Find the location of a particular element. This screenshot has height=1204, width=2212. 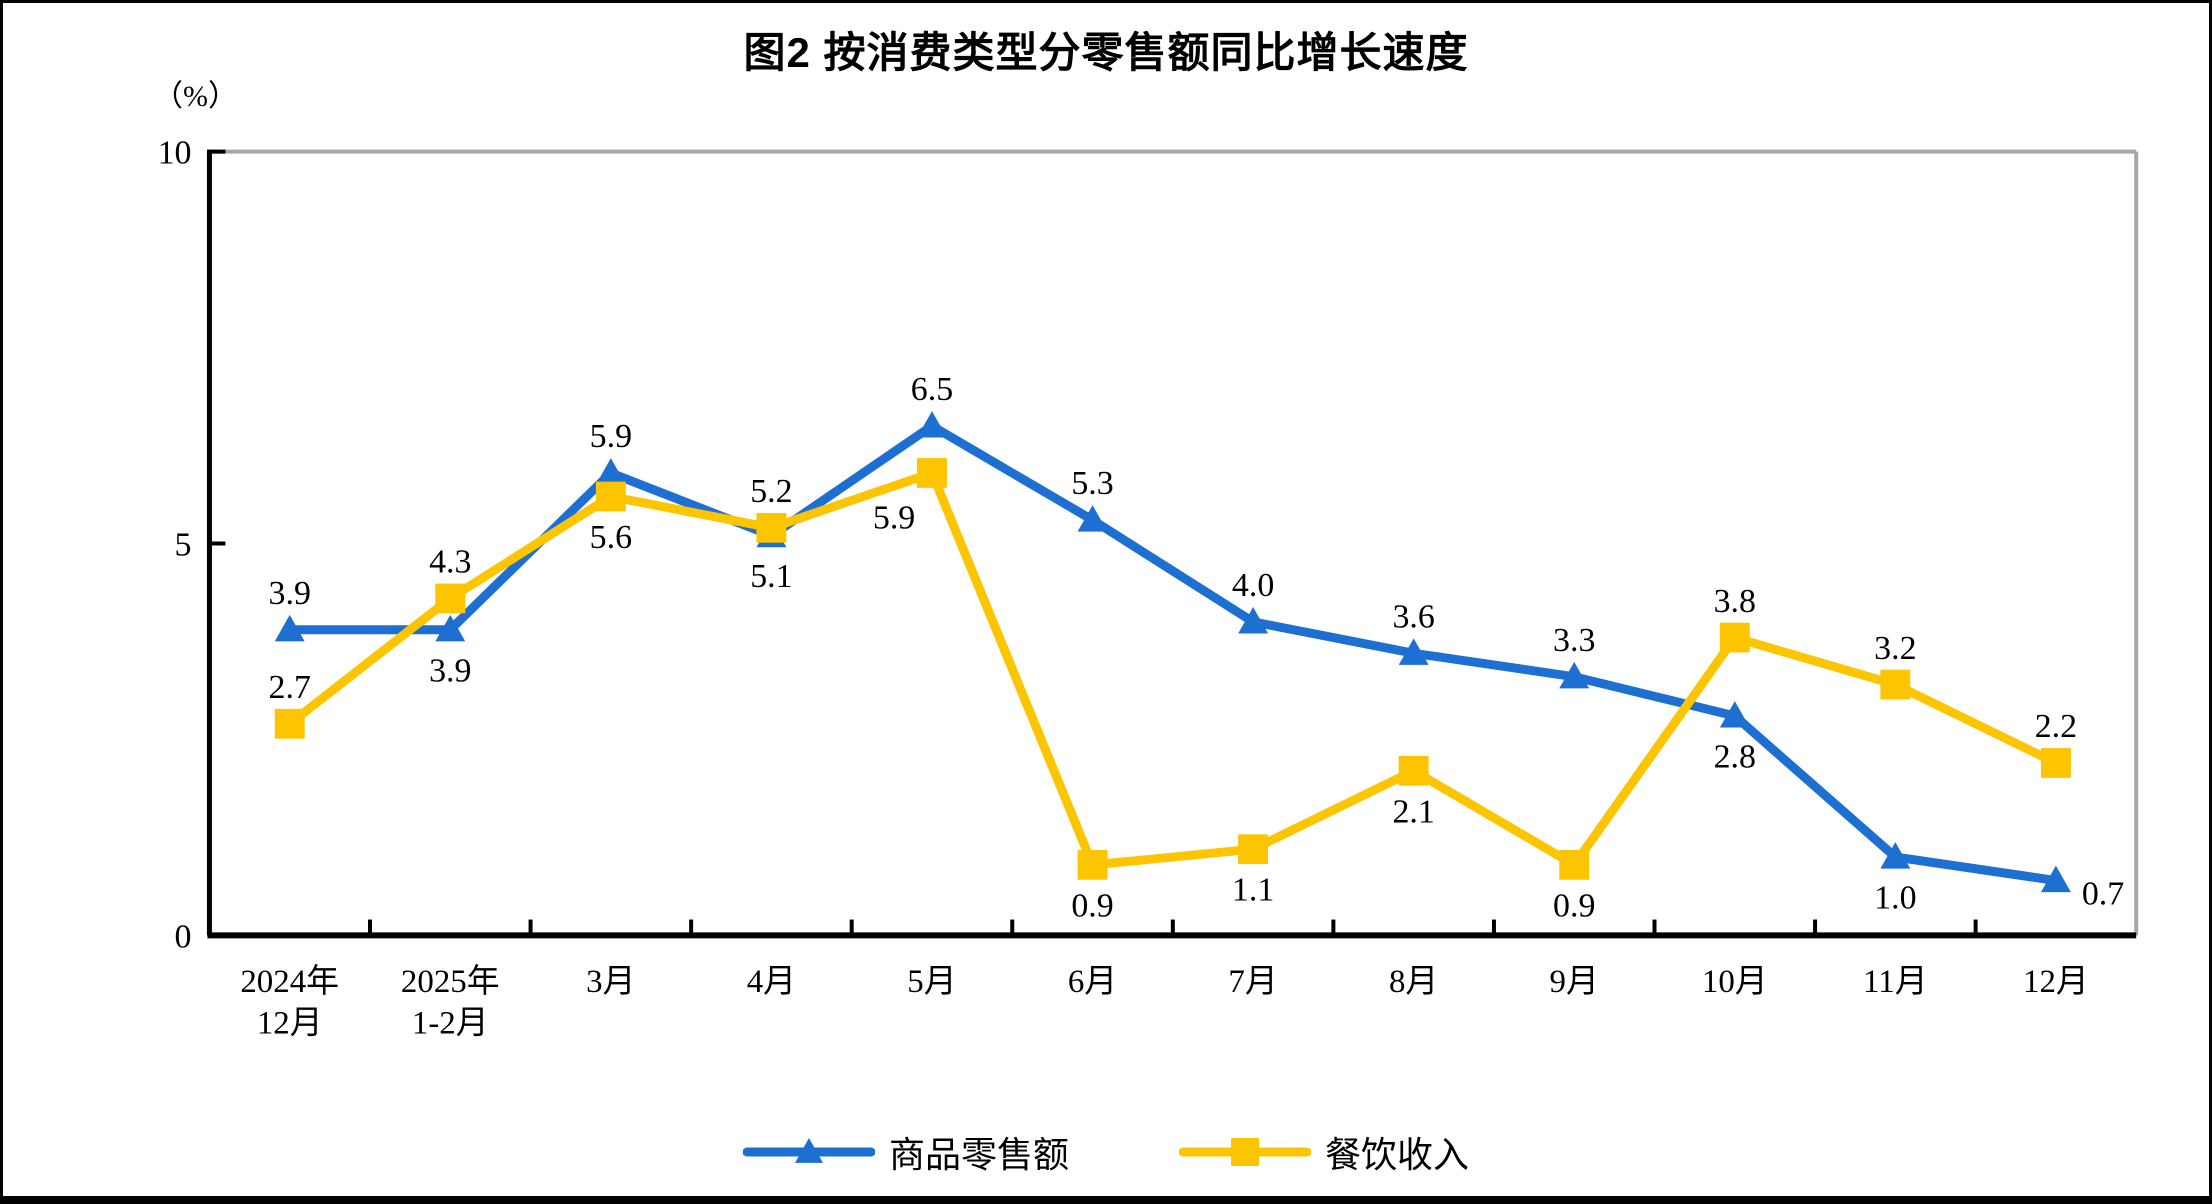

data-value-label: 2.8 is located at coordinates (1735, 757).